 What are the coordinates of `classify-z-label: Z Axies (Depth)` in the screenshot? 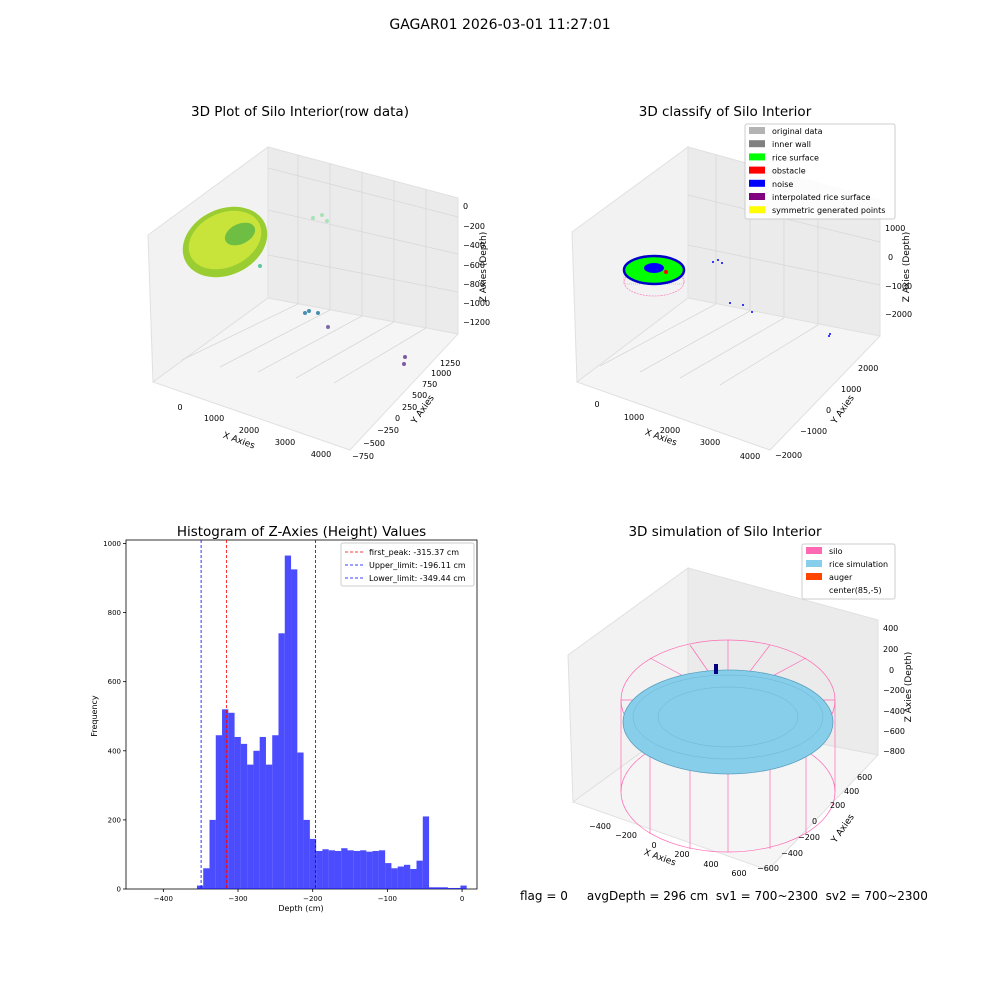 It's located at (907, 267).